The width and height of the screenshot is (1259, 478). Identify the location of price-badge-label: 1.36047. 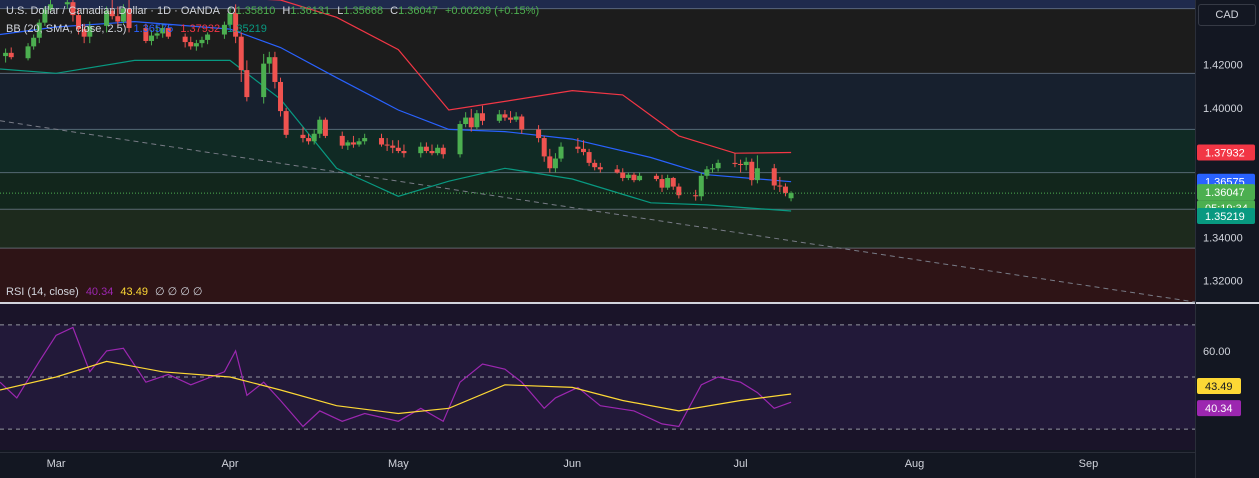
(1225, 193).